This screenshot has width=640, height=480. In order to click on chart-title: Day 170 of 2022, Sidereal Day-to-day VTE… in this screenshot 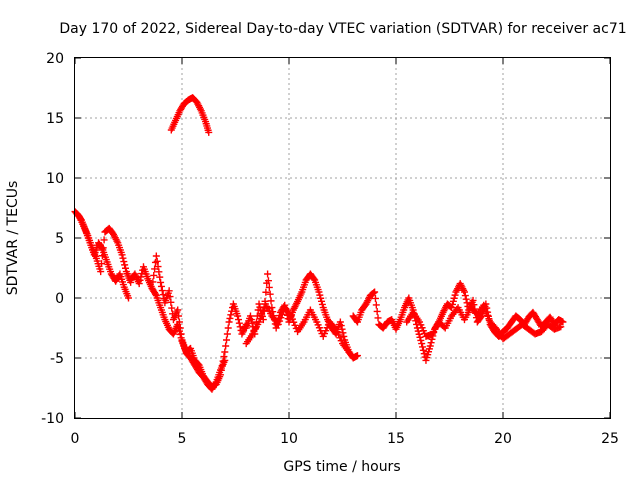, I will do `click(342, 29)`.